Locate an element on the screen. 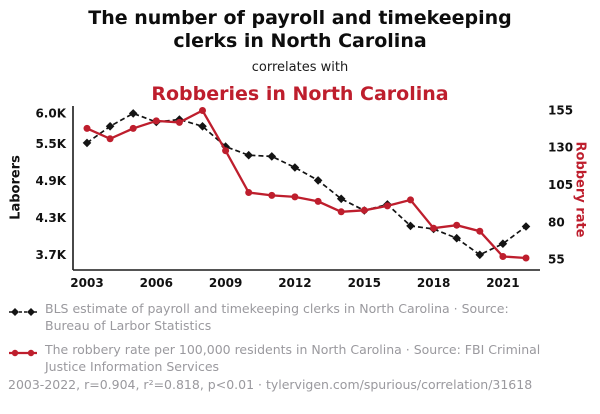  y-tick-right: 80 is located at coordinates (556, 222).